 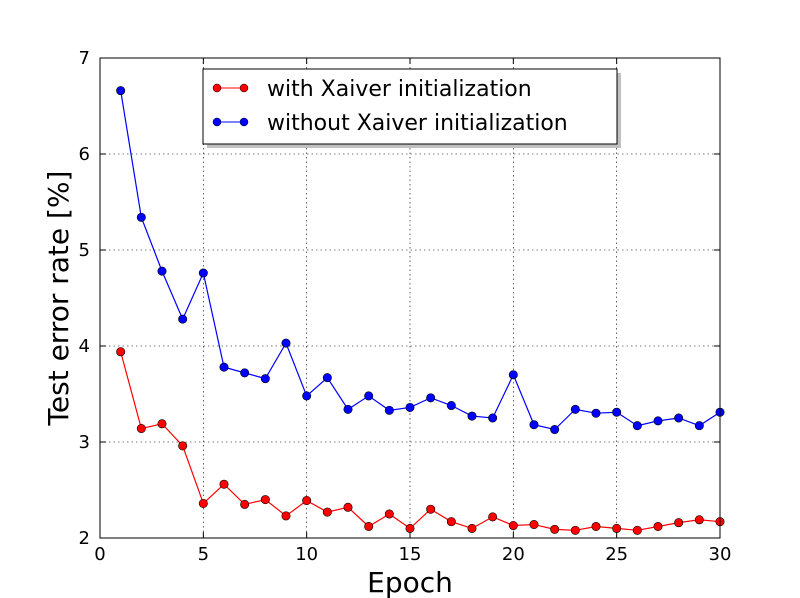 What do you see at coordinates (99, 554) in the screenshot?
I see `x-tick-label: 0` at bounding box center [99, 554].